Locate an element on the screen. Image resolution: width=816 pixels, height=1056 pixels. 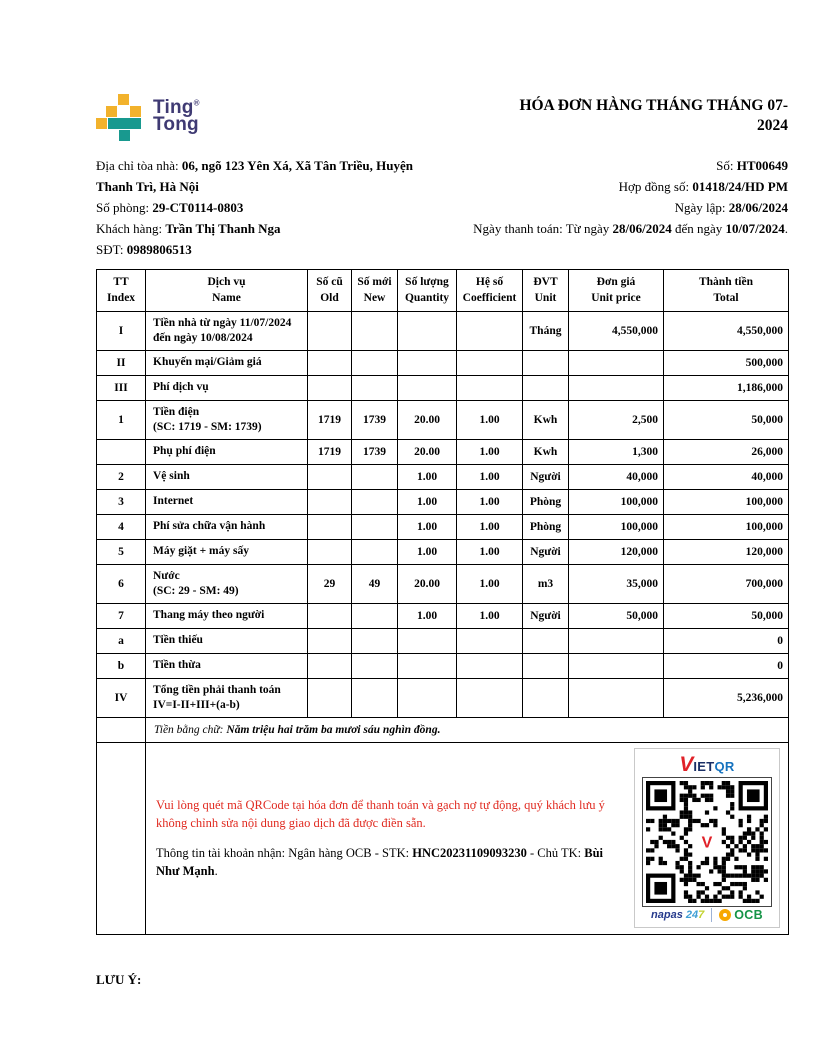
phone-value: 0989806513 is located at coordinates (159, 249).